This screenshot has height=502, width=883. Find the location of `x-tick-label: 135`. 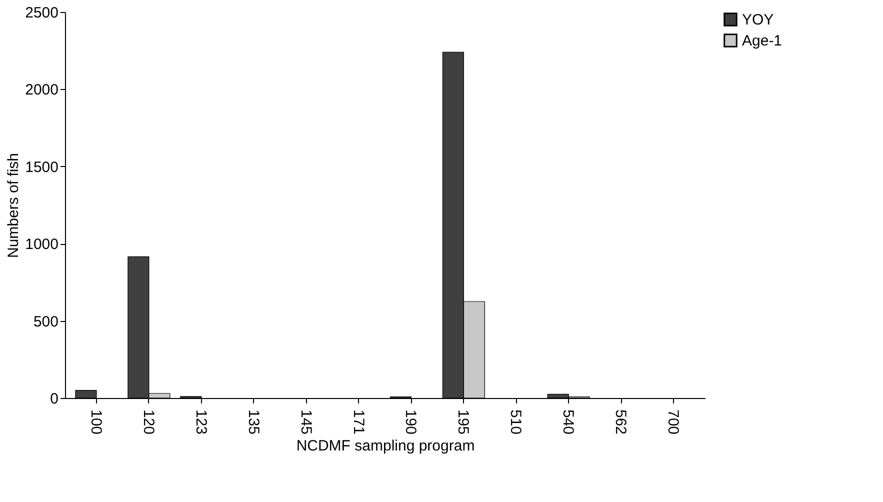

x-tick-label: 135 is located at coordinates (253, 422).